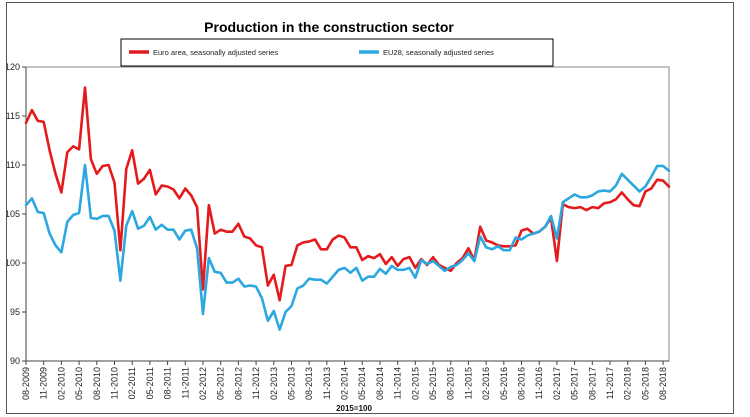  Describe the element at coordinates (380, 383) in the screenshot. I see `x-tick-label: 08-2014` at that location.